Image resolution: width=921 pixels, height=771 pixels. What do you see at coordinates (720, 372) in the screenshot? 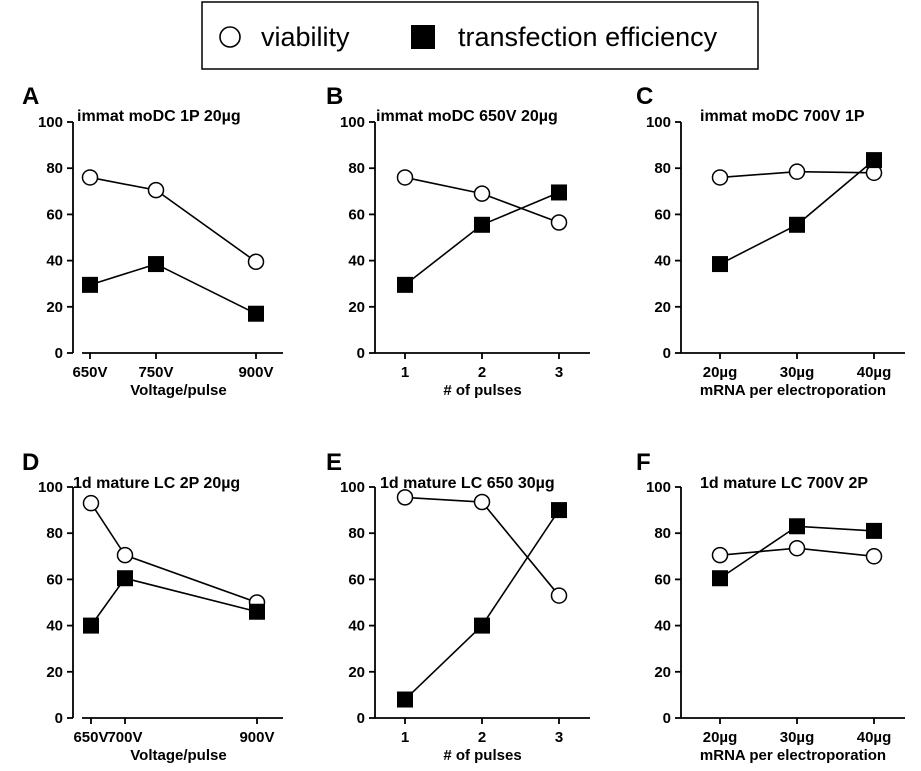
I see `panel-c-xtick-label: 20µg` at bounding box center [720, 372].